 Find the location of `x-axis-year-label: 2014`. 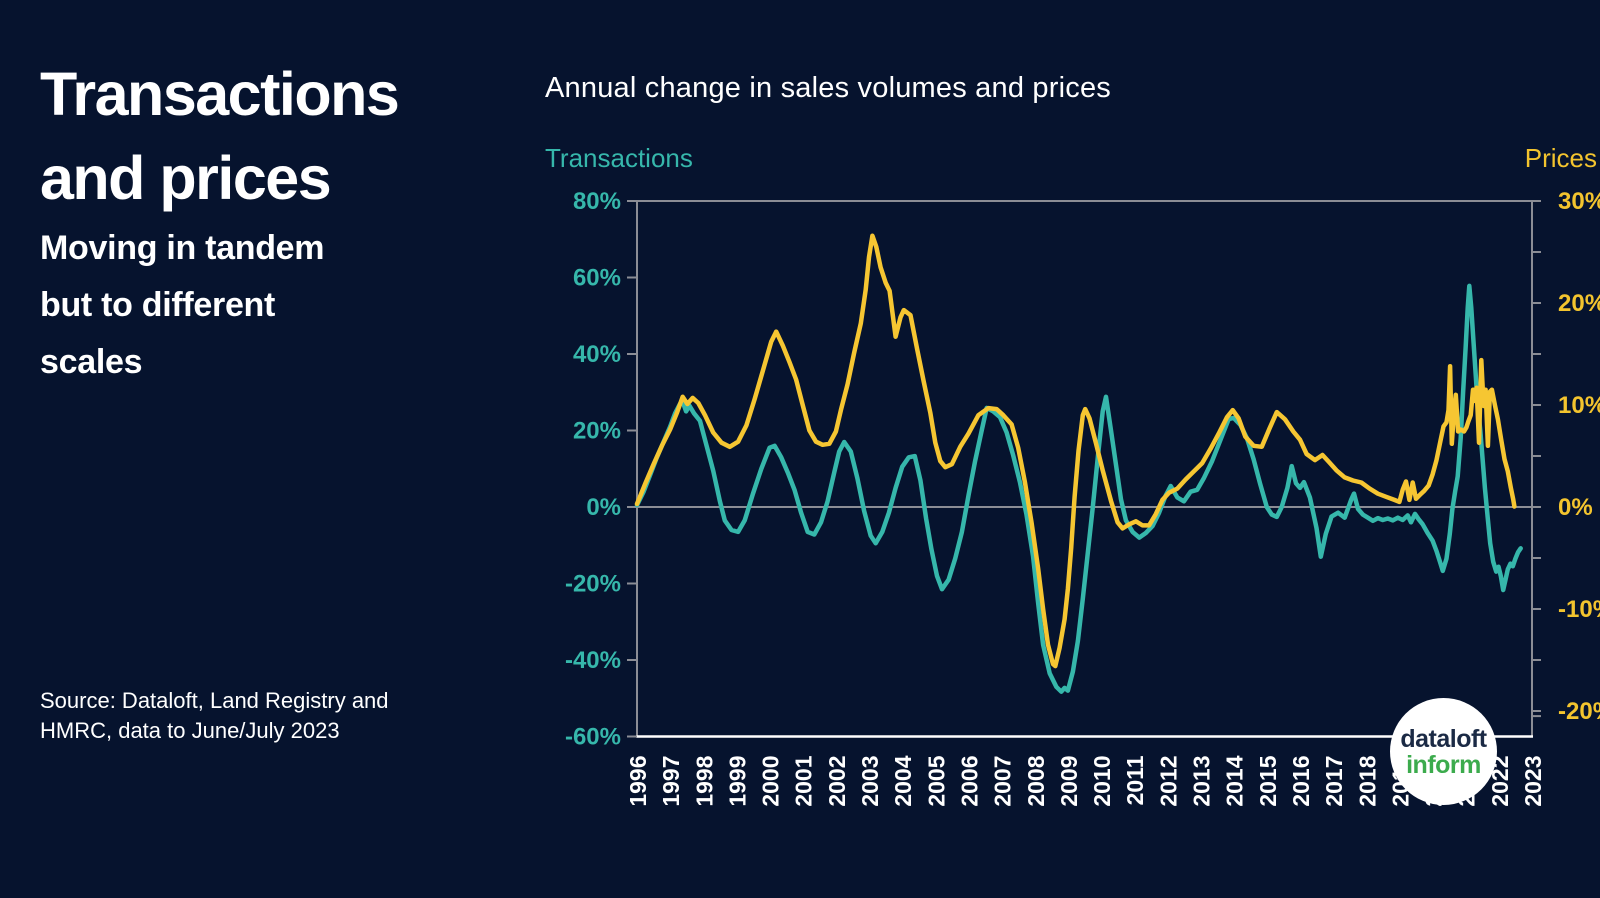

x-axis-year-label: 2014 is located at coordinates (1235, 780).